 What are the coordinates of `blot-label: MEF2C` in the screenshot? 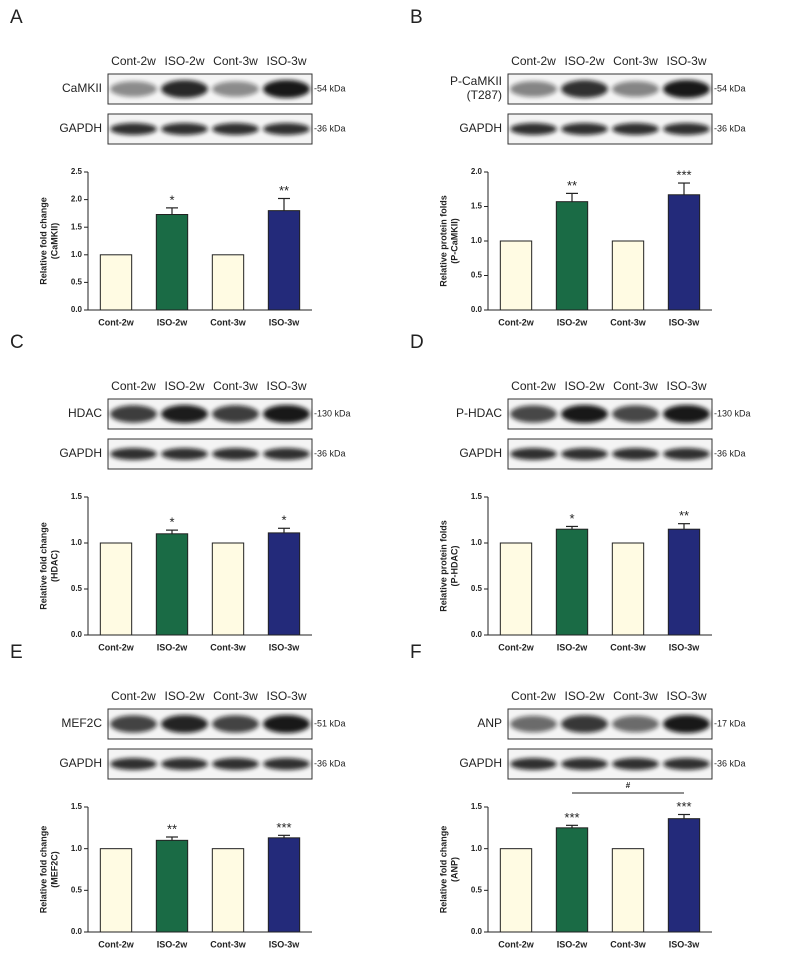 It's located at (81, 723).